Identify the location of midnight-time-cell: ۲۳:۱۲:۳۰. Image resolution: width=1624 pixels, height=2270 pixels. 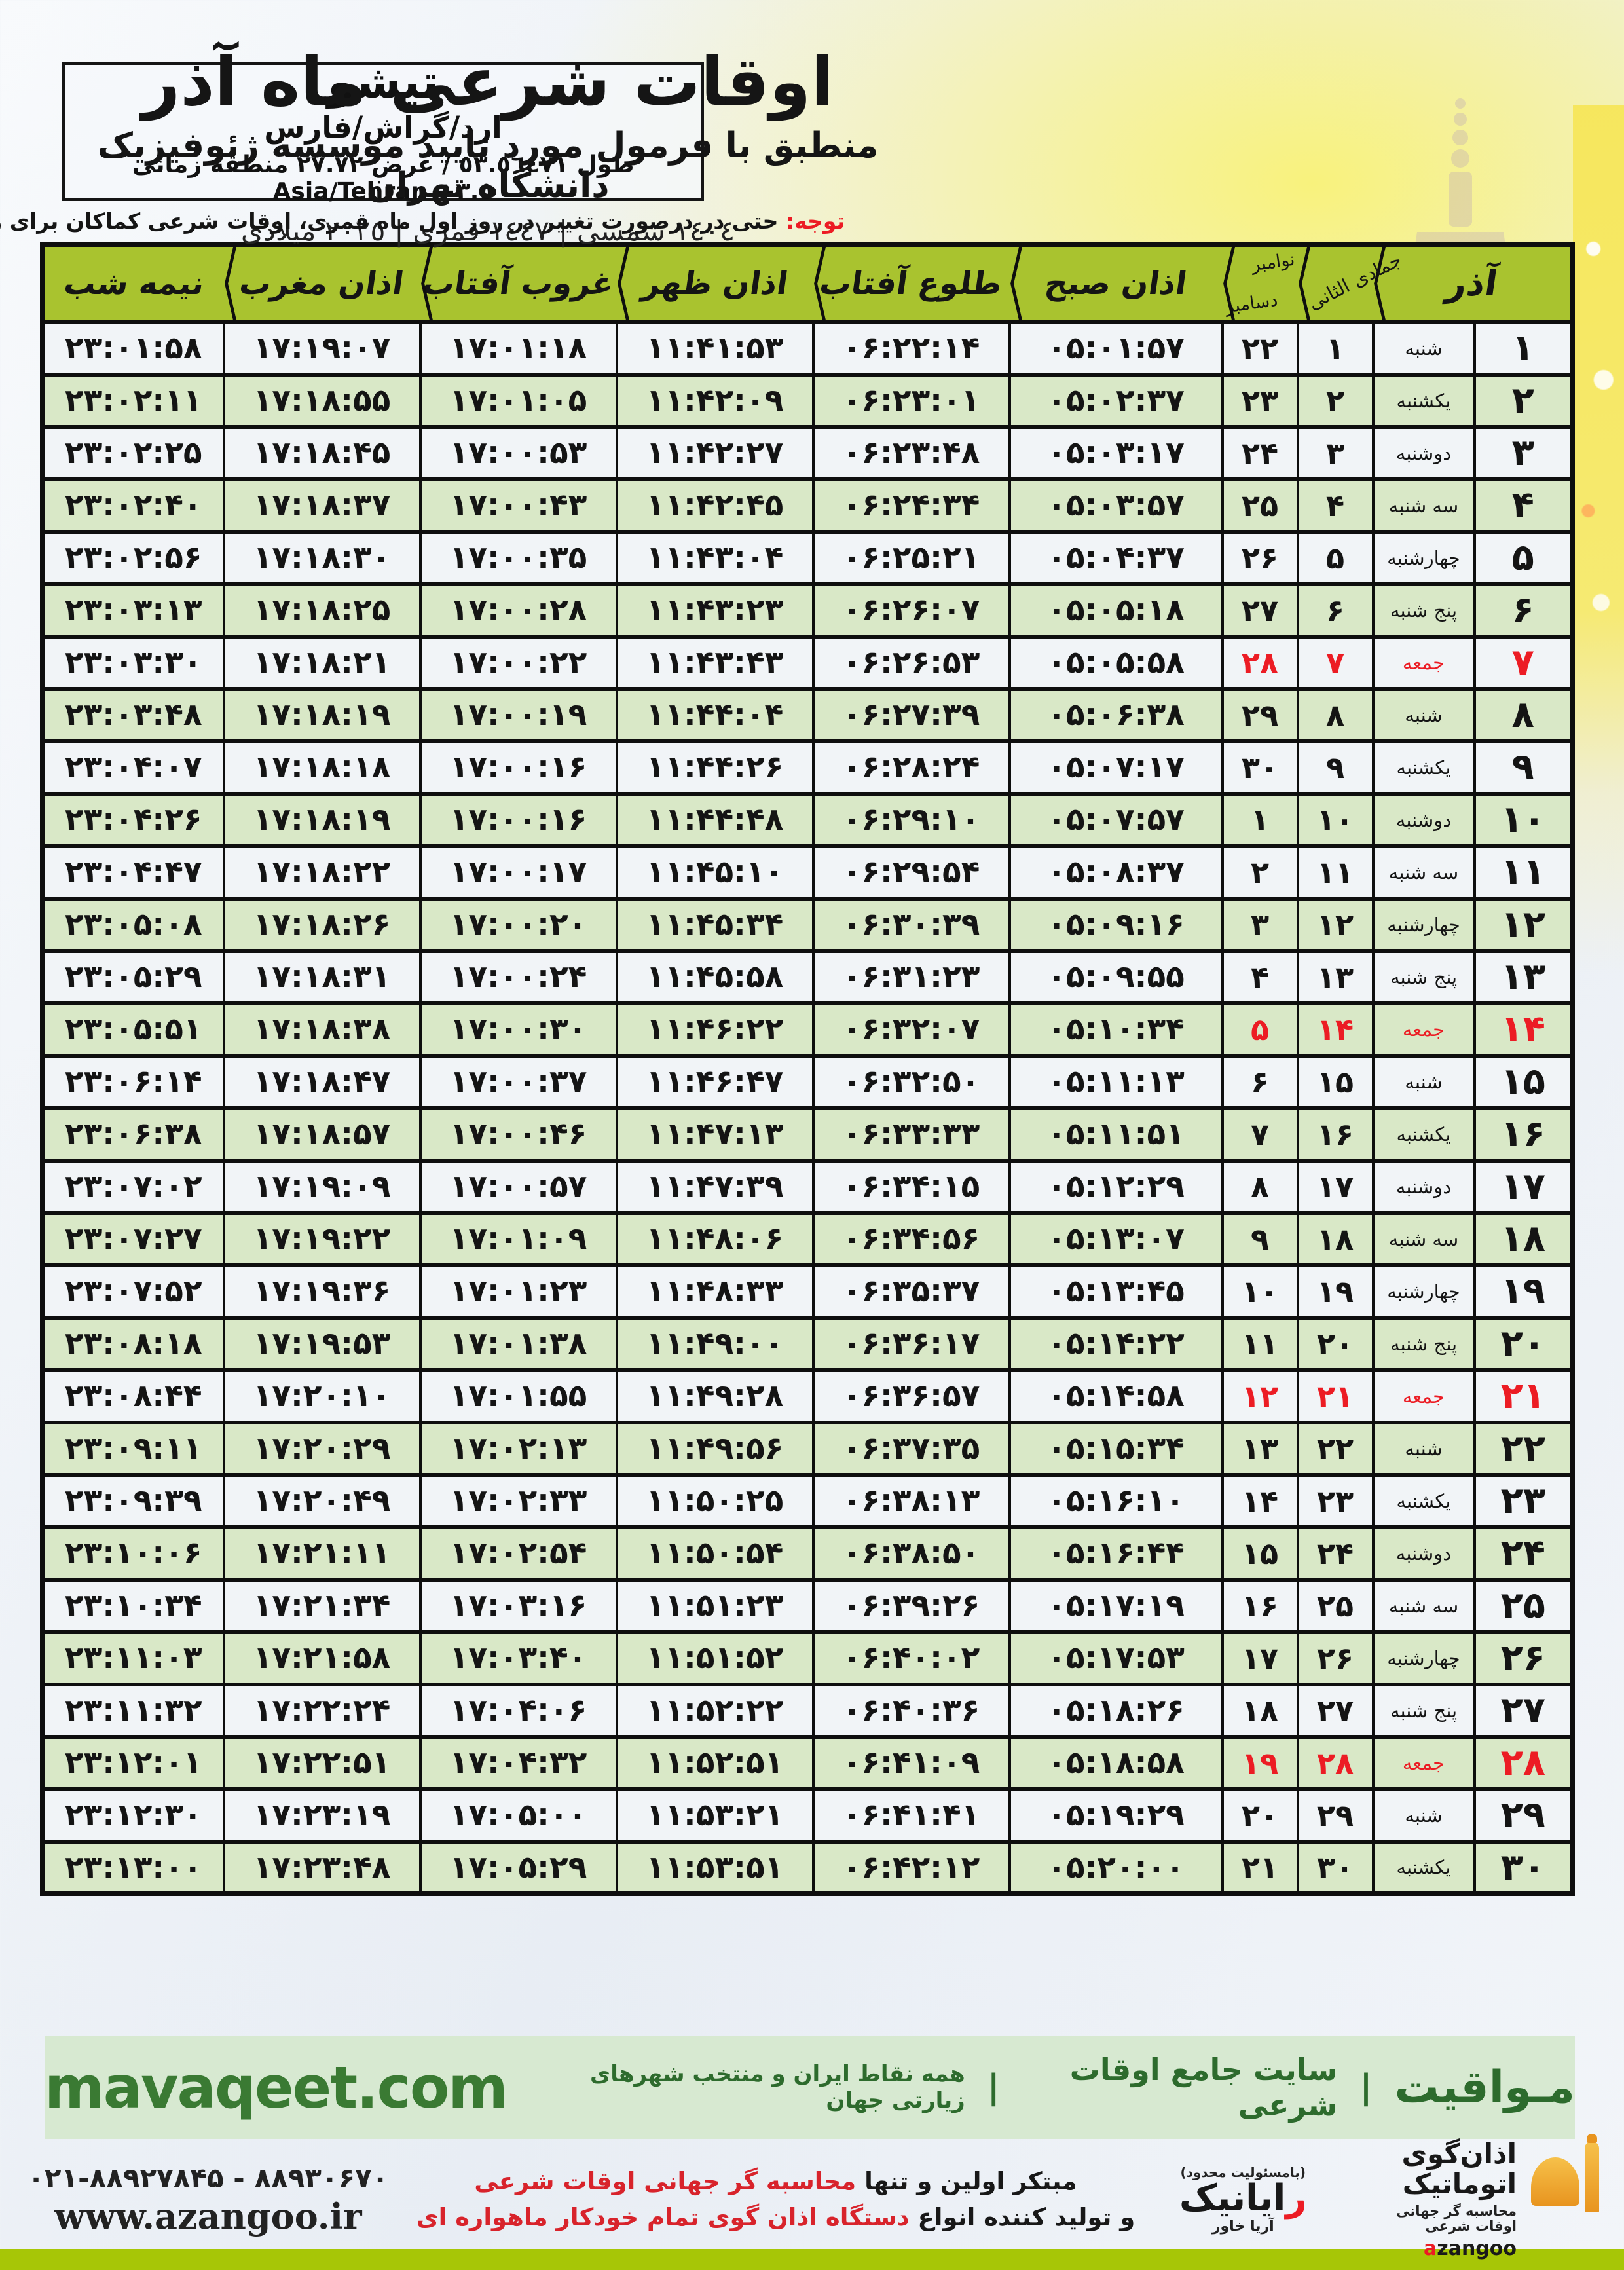
(133, 1815).